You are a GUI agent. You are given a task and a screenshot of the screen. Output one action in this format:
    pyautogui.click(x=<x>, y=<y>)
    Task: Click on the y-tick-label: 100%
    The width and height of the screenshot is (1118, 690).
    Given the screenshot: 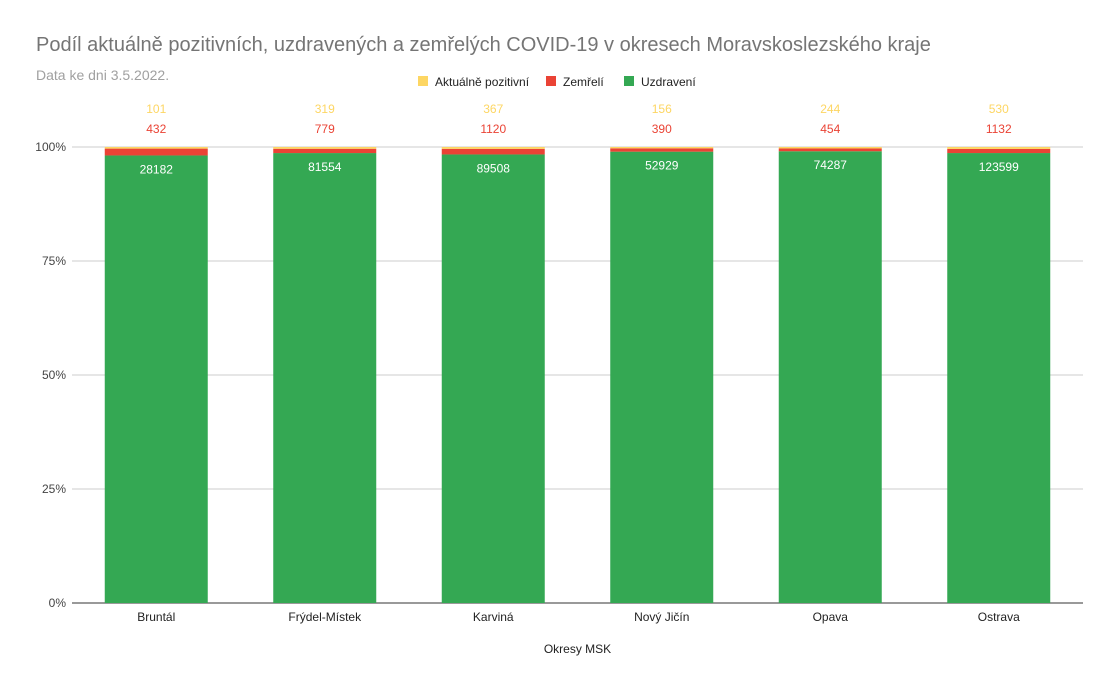 What is the action you would take?
    pyautogui.click(x=50, y=147)
    